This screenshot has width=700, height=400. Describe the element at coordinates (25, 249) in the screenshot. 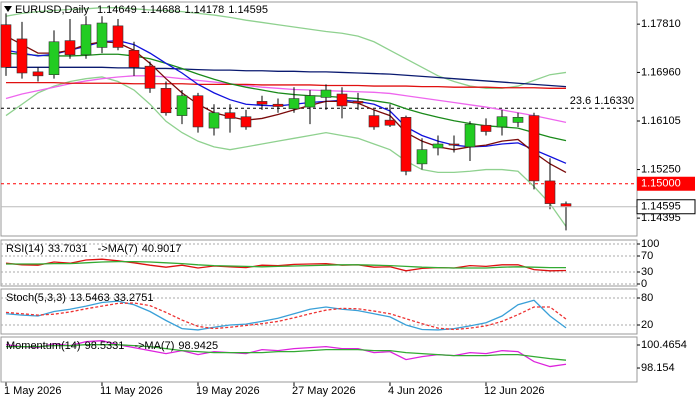

I see `indicator-name: RSI(14)` at that location.